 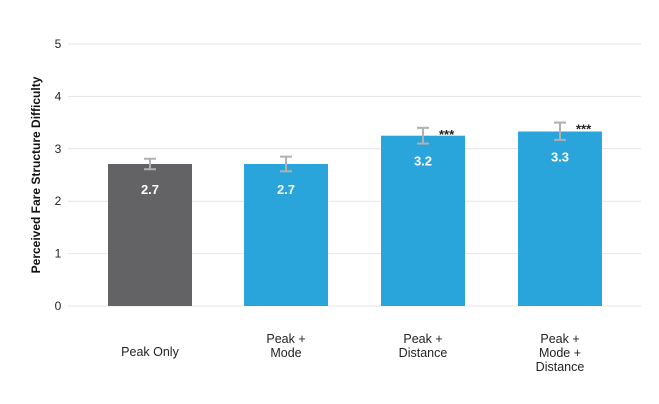 What do you see at coordinates (515, 132) in the screenshot?
I see `significance-markers: *** ***` at bounding box center [515, 132].